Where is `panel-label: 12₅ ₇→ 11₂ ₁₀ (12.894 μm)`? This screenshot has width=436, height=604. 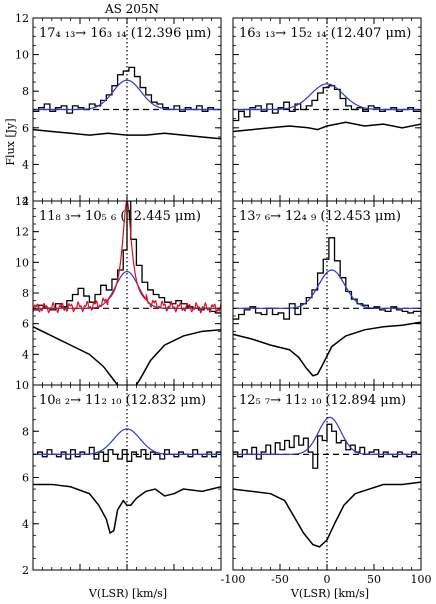 panel-label: 12₅ ₇→ 11₂ ₁₀ (12.894 μm) is located at coordinates (322, 400).